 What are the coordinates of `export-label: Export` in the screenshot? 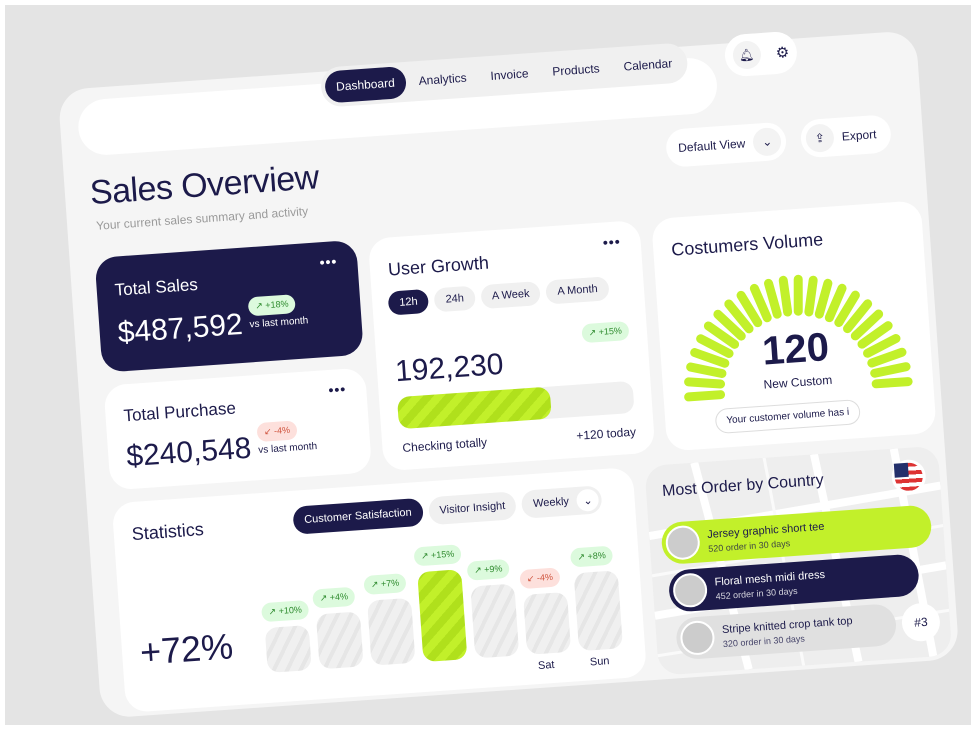 It's located at (859, 135).